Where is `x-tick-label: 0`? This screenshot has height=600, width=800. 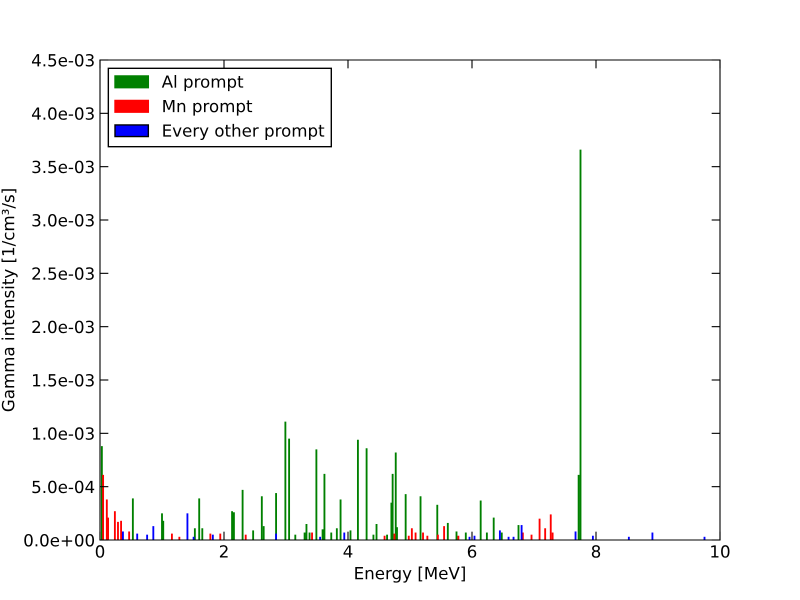 x-tick-label: 0 is located at coordinates (100, 551).